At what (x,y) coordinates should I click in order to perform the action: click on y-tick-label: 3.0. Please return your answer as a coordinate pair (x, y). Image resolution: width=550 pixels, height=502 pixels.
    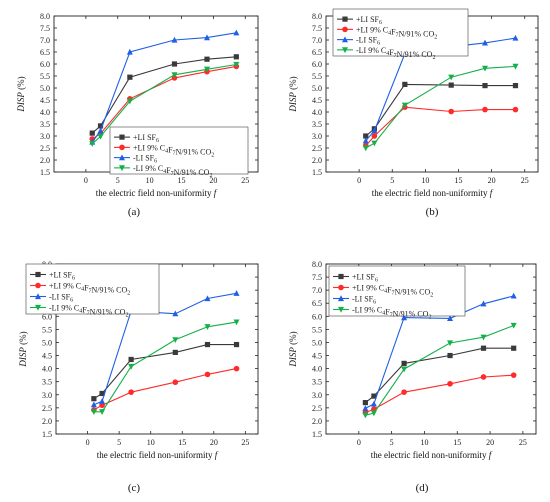
    Looking at the image, I should click on (45, 136).